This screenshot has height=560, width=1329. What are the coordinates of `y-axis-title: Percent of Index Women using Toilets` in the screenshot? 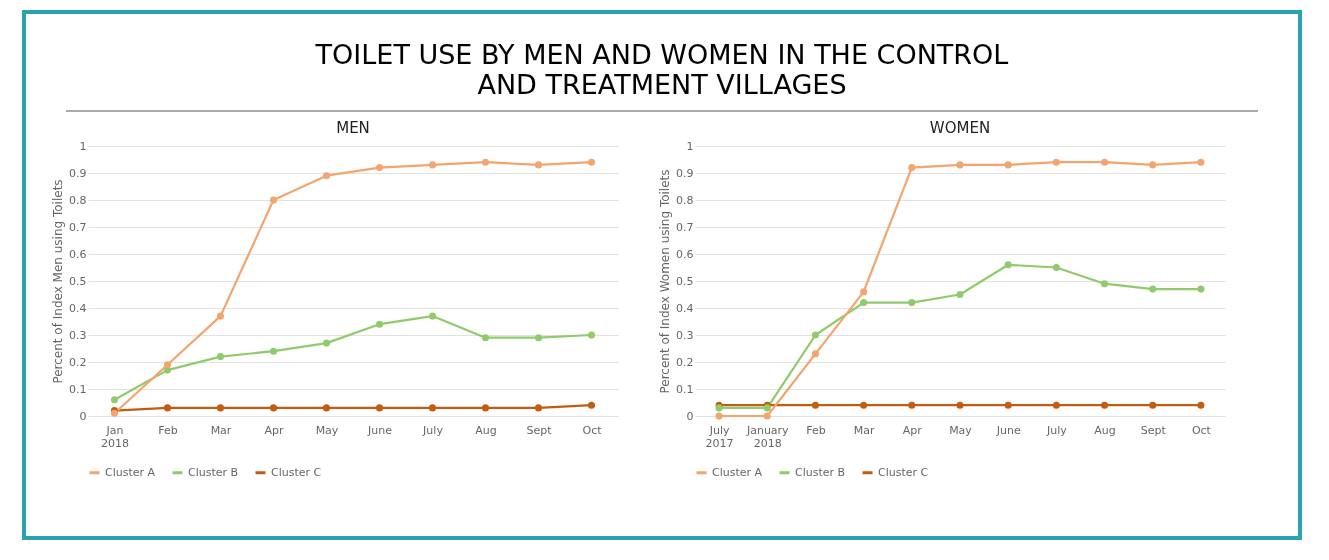 It's located at (665, 281).